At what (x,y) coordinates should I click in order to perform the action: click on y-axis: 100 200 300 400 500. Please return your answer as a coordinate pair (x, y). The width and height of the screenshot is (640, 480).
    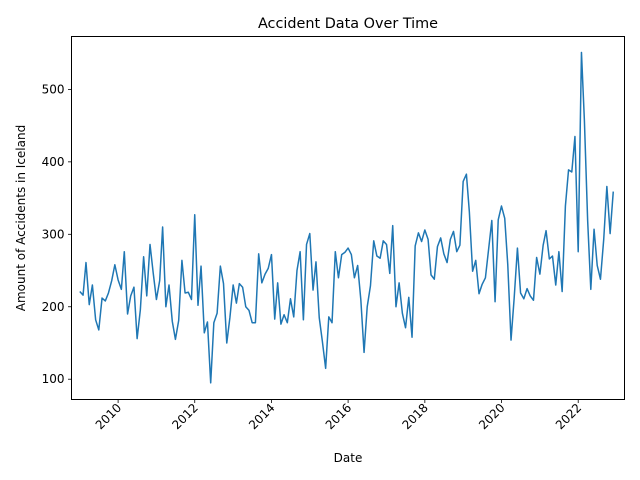
    Looking at the image, I should click on (57, 234).